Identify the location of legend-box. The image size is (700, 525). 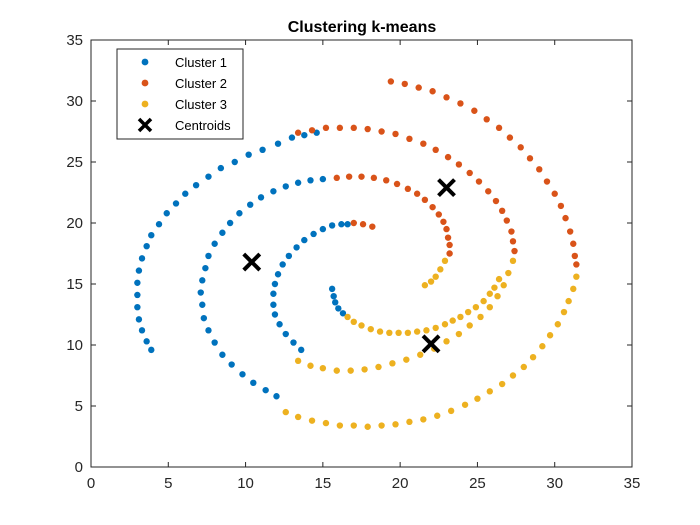
(180, 94).